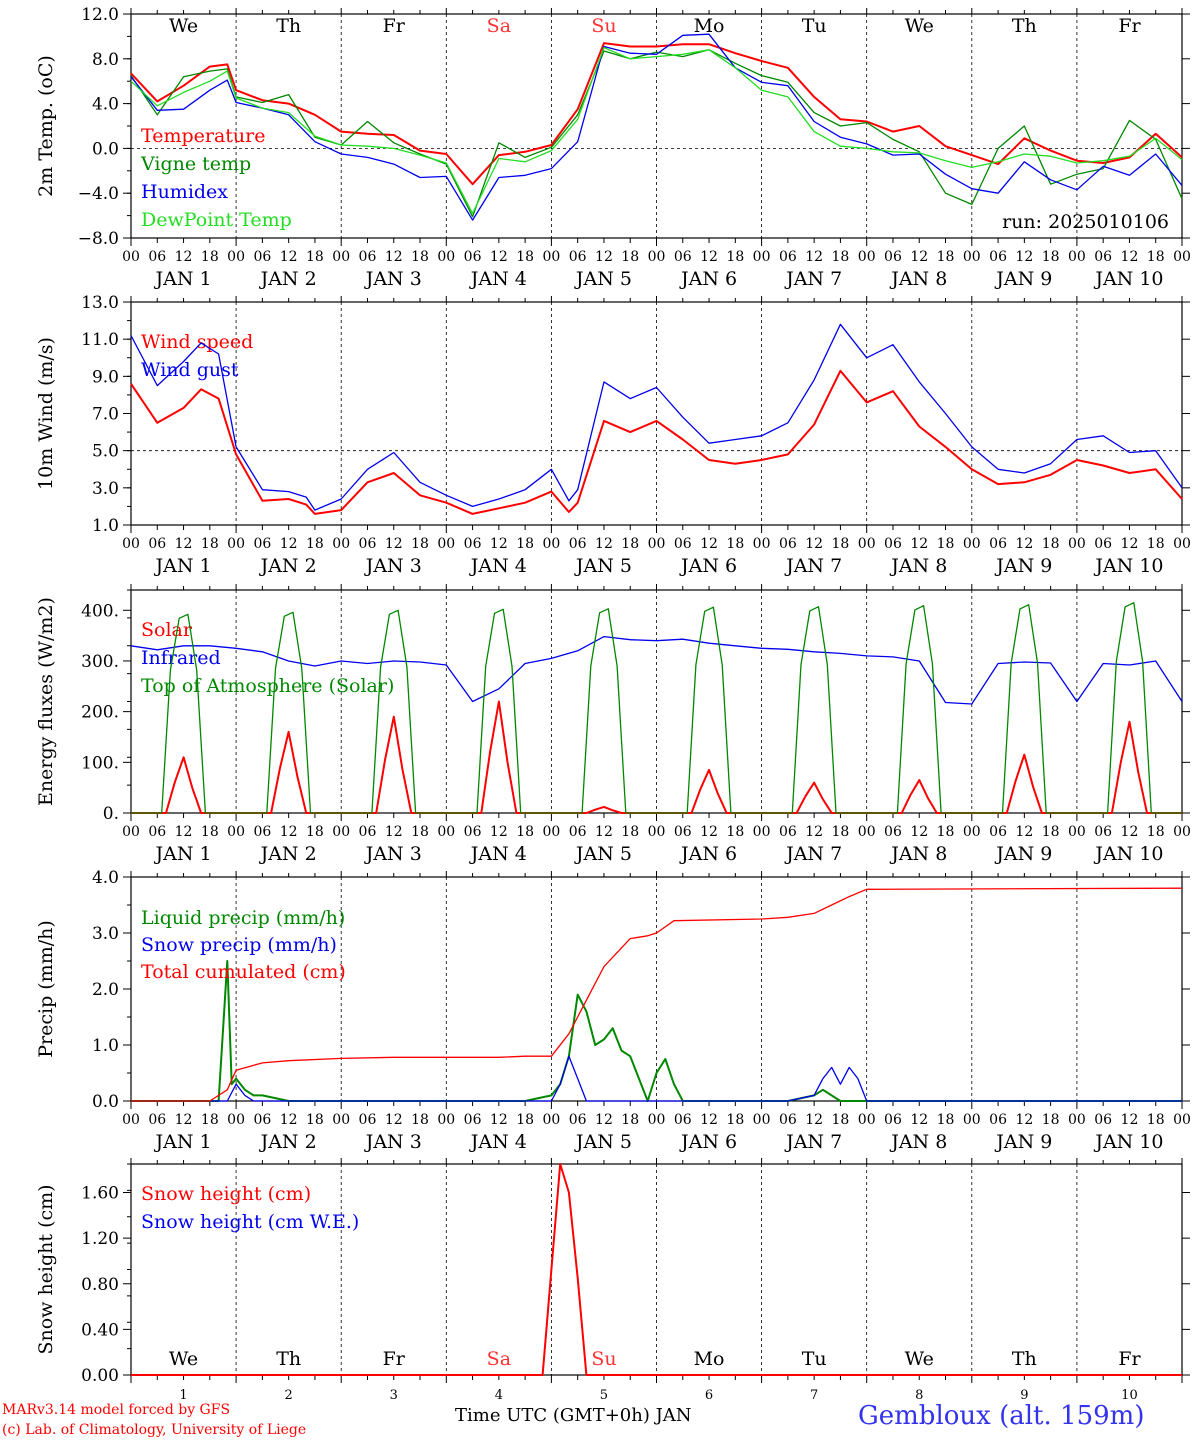 The height and width of the screenshot is (1445, 1194). I want to click on series-line-wind-speed, so click(656, 442).